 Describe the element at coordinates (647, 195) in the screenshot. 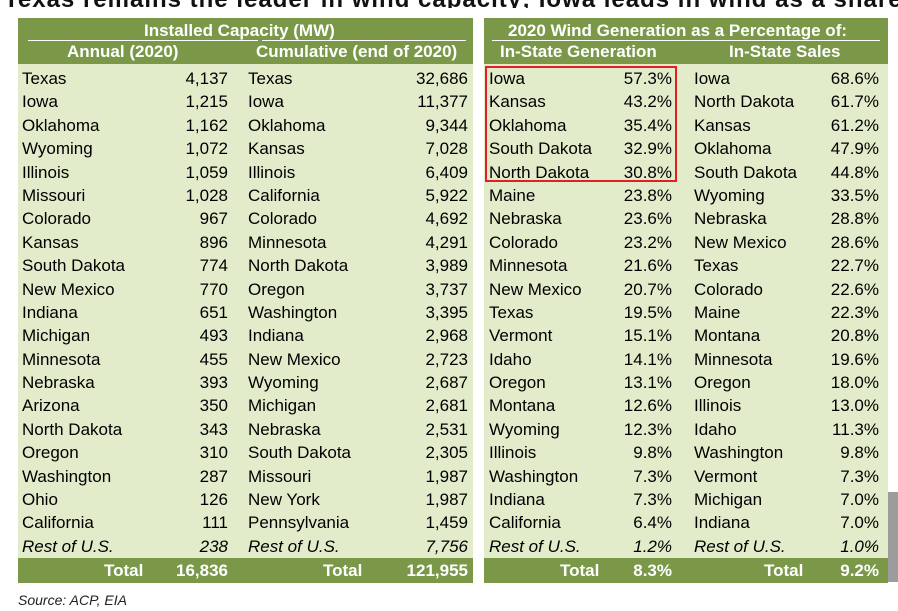

I see `generation-share-cell: 23.8%` at that location.